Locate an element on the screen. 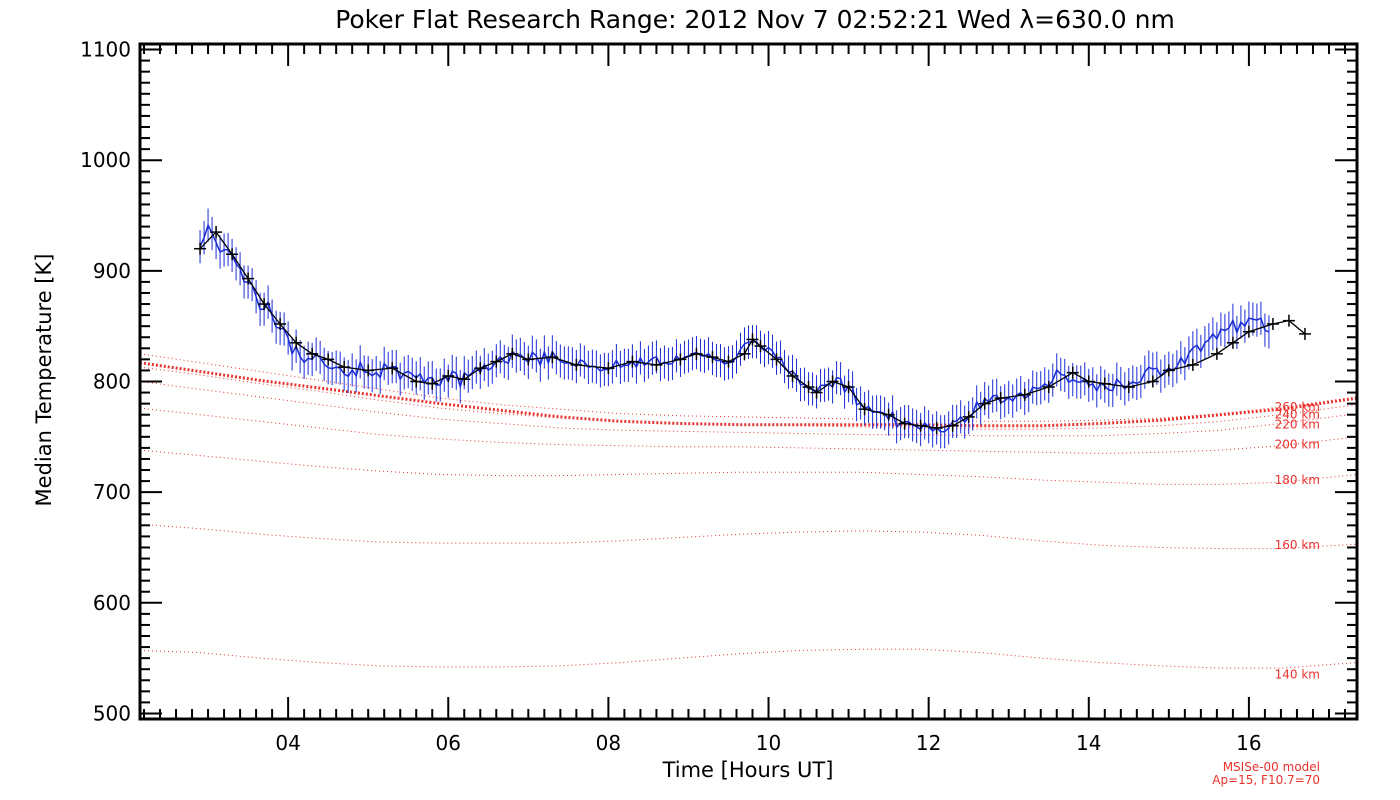  y-tick-label: 700 is located at coordinates (112, 492).